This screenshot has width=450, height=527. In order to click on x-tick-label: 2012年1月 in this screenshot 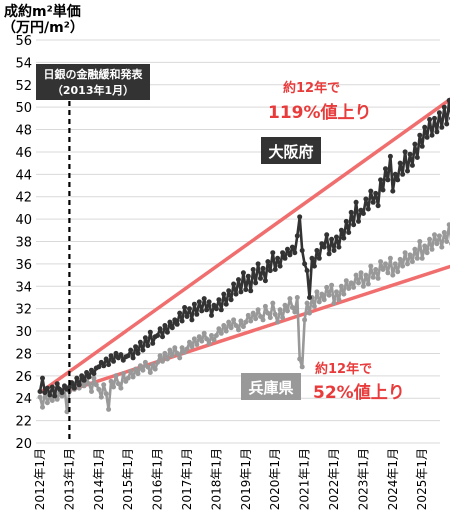, I will do `click(40, 479)`.